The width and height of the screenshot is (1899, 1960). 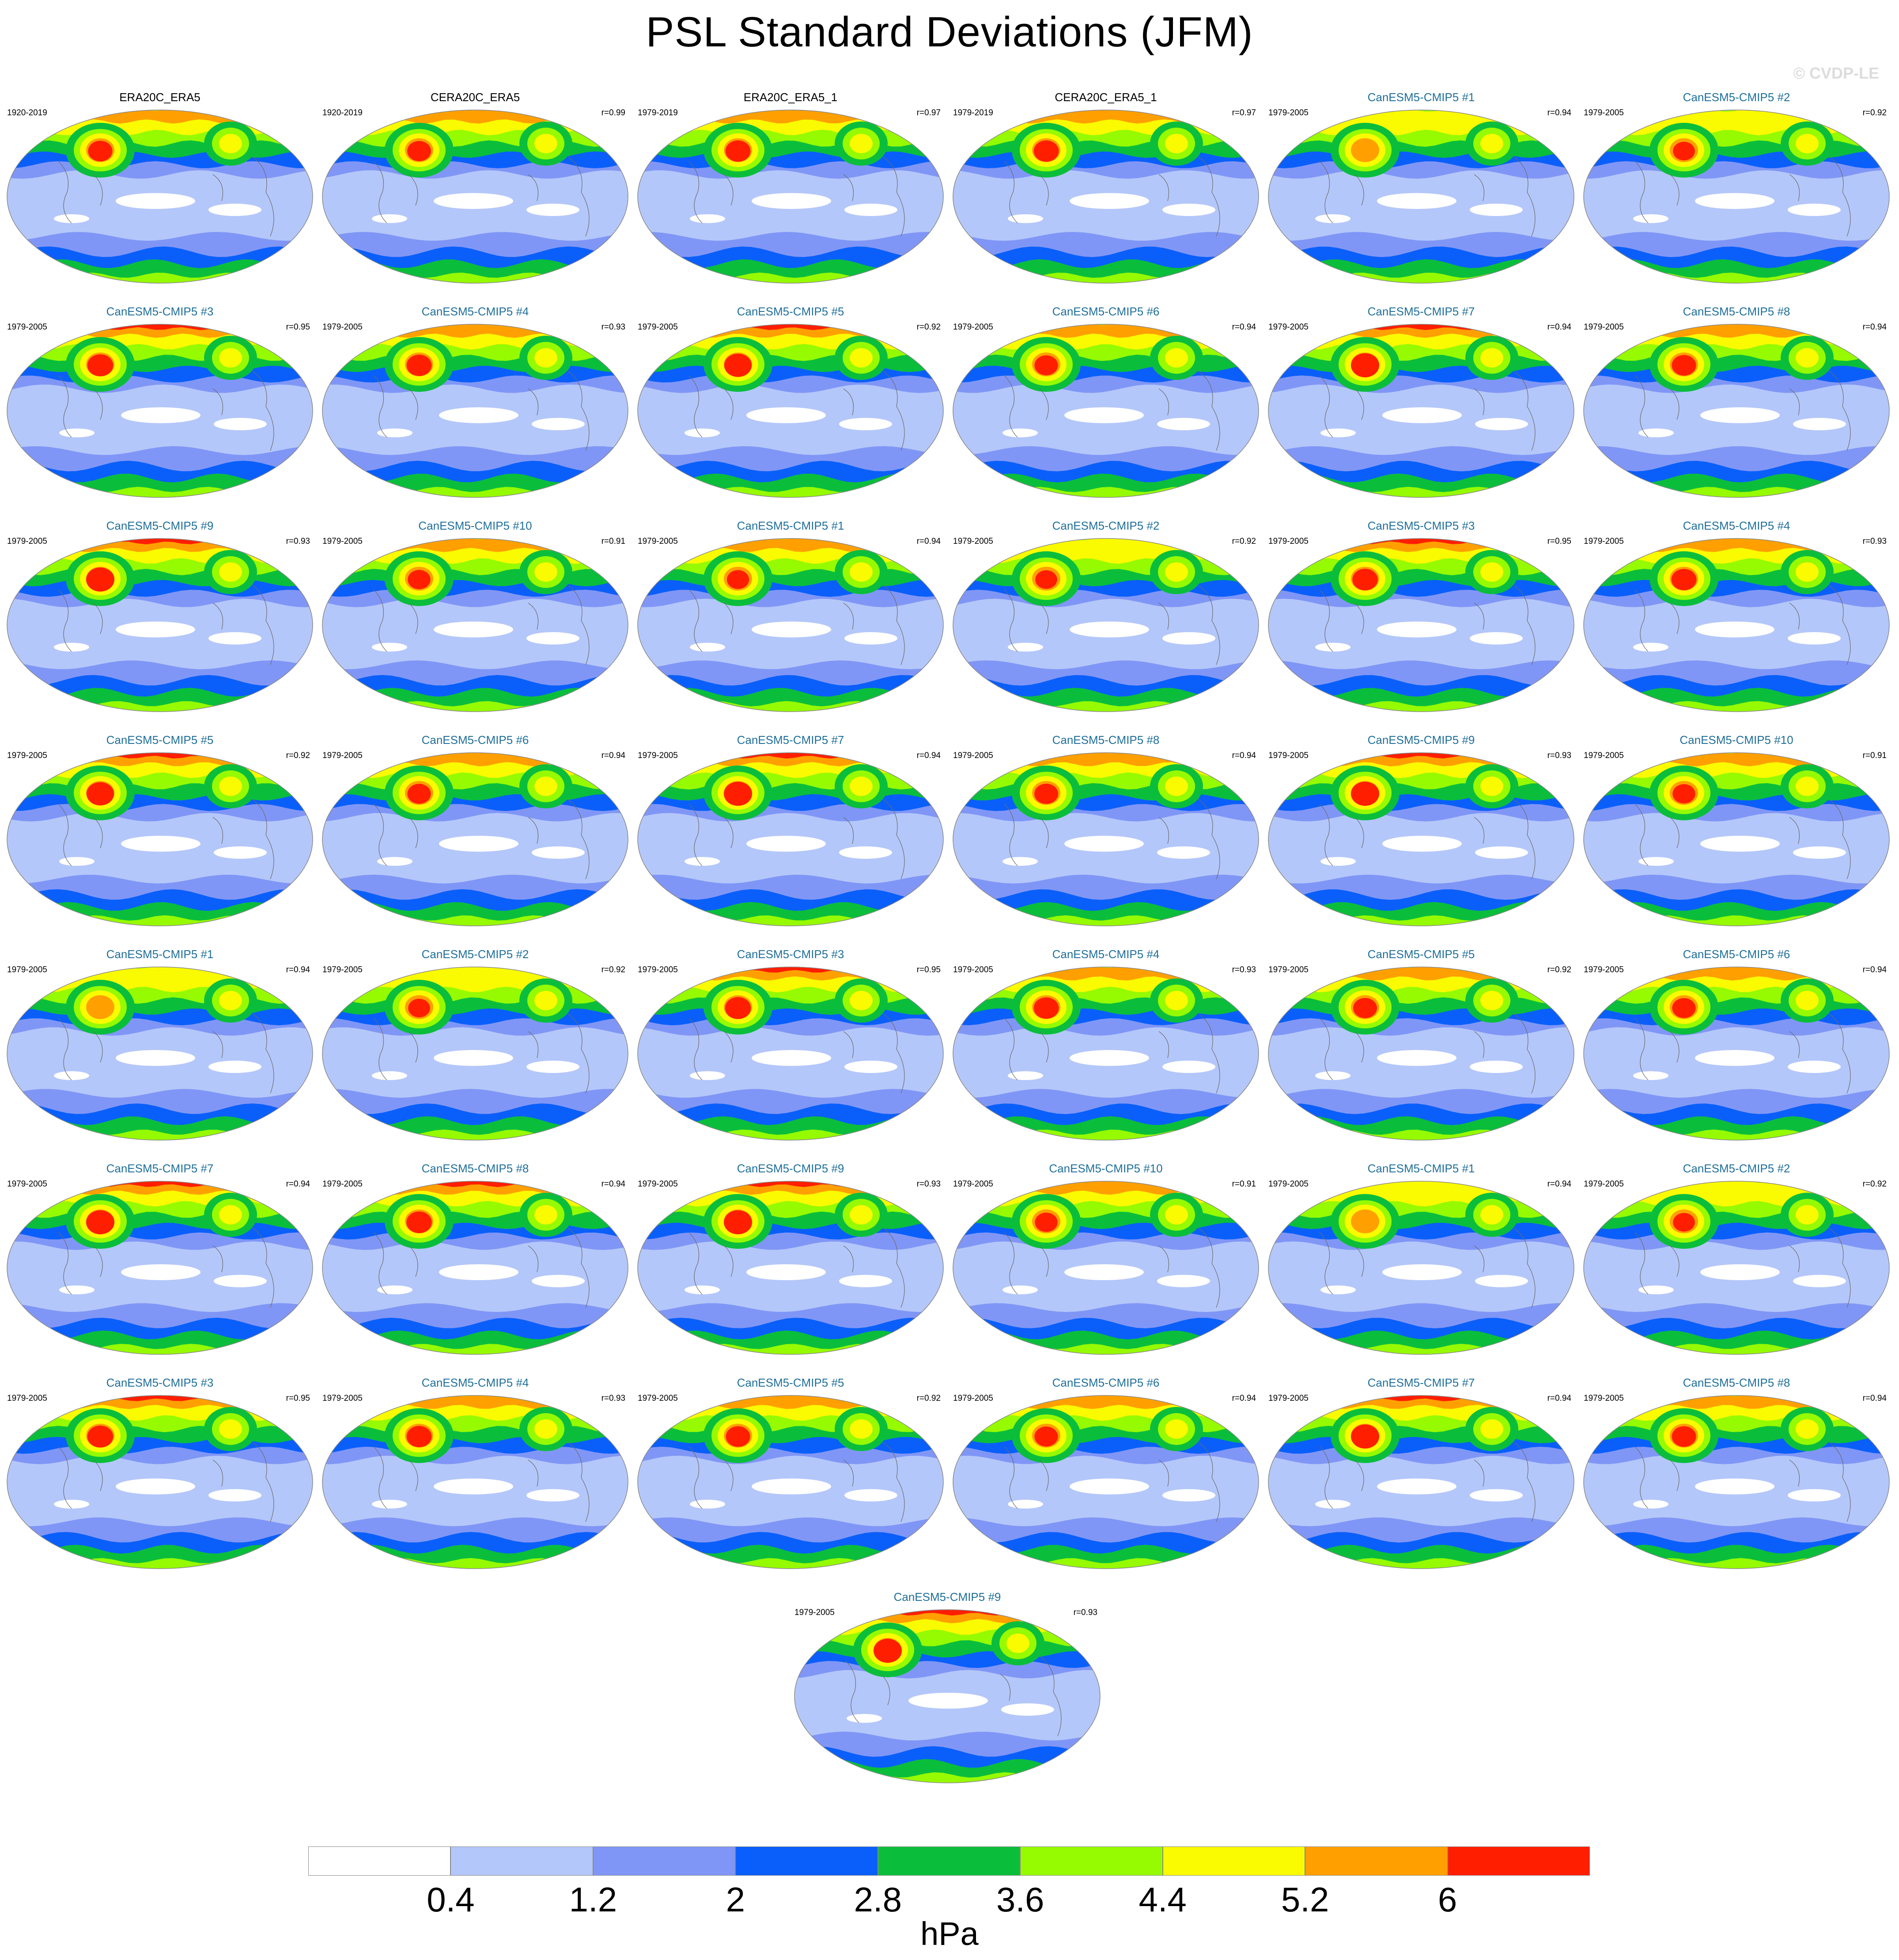 I want to click on panel-title: CanESM5-CMIP5 #8, so click(x=1106, y=740).